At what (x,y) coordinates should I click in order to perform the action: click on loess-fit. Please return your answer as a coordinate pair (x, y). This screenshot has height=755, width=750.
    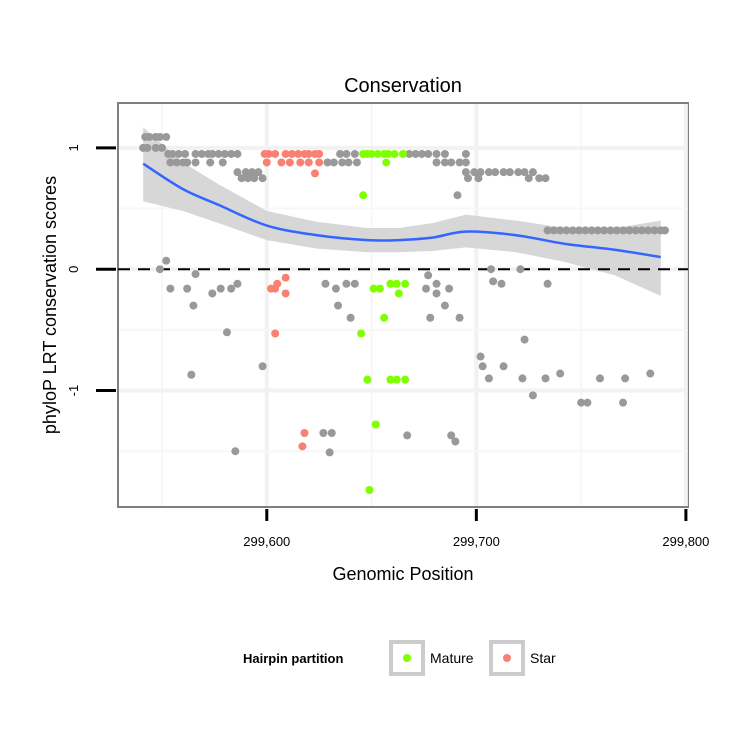
    Looking at the image, I should click on (401, 210).